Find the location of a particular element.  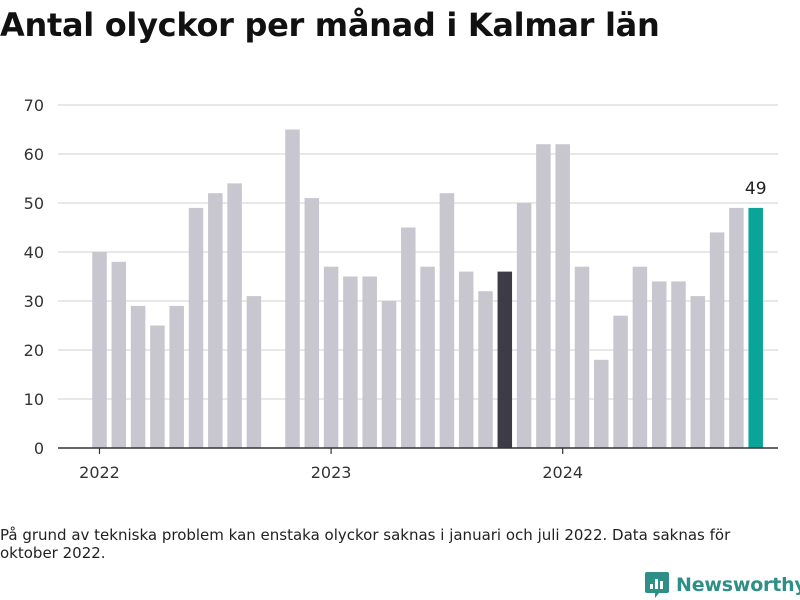

brand-name: Newsworthy is located at coordinates (738, 585).